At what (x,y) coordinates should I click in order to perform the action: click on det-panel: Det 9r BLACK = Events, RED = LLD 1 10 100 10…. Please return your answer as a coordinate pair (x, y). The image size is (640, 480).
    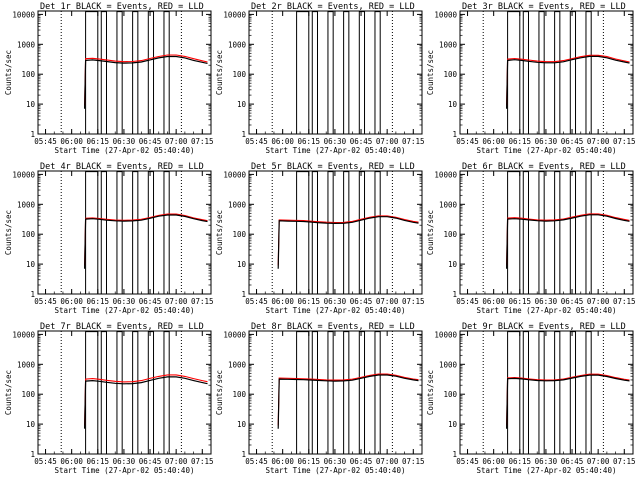
    Looking at the image, I should click on (531, 398).